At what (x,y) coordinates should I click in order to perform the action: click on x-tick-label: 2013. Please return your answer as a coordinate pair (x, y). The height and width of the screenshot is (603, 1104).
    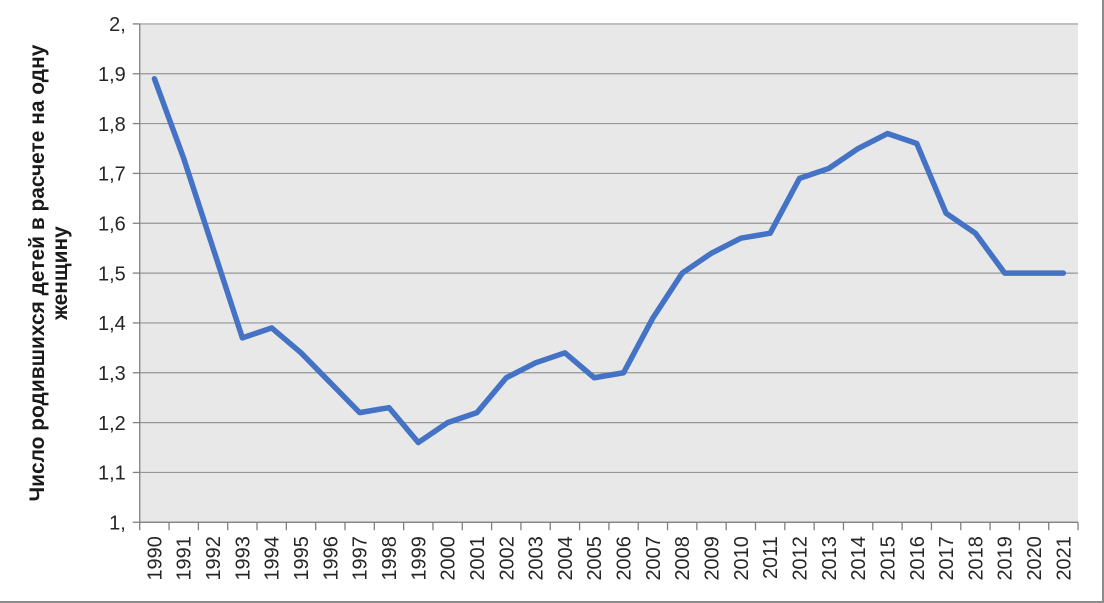
    Looking at the image, I should click on (830, 558).